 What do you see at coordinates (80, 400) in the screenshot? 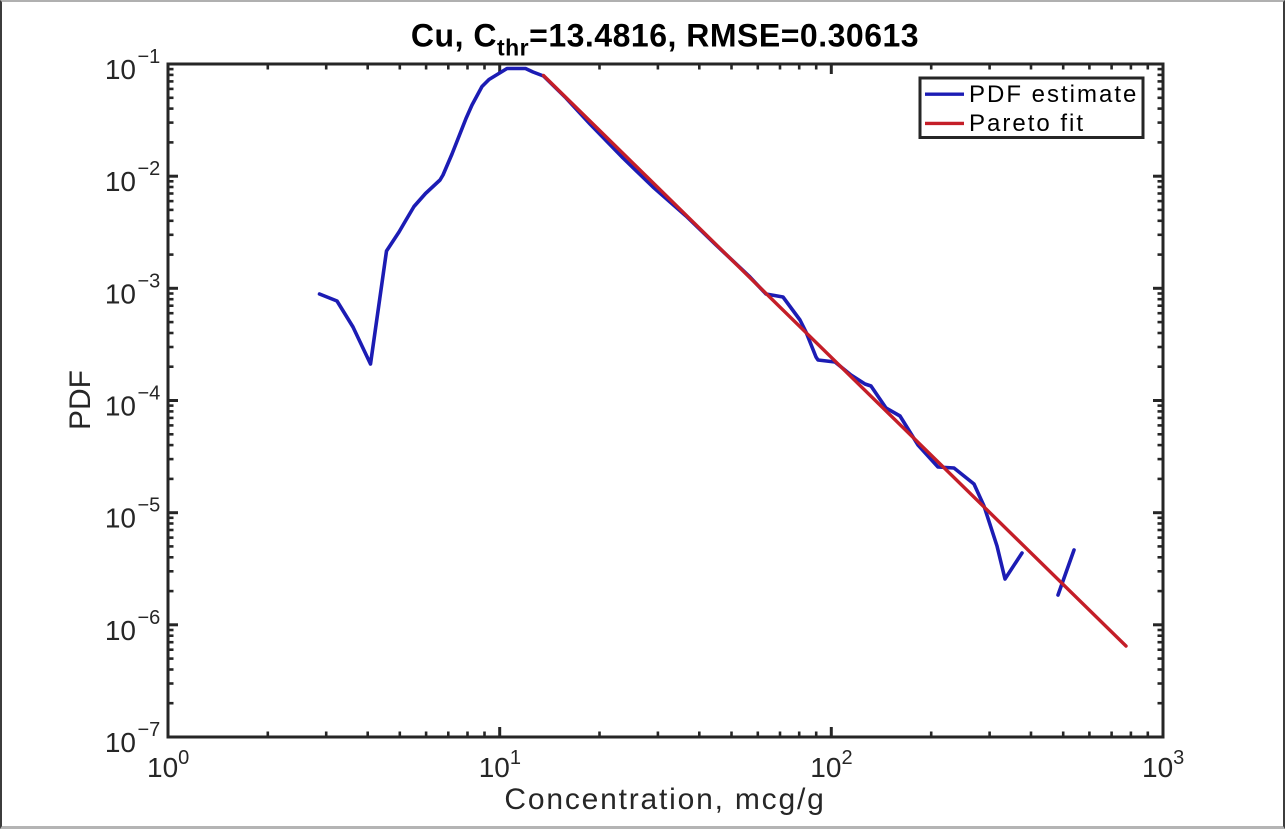
I see `svg-text: PDF` at bounding box center [80, 400].